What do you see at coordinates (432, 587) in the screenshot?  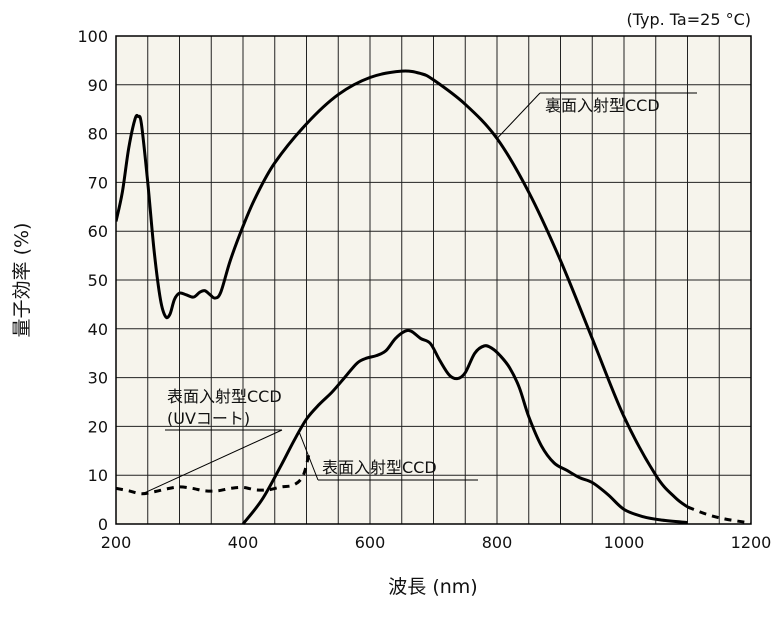 I see `x-axis-title: 波長 (nm)` at bounding box center [432, 587].